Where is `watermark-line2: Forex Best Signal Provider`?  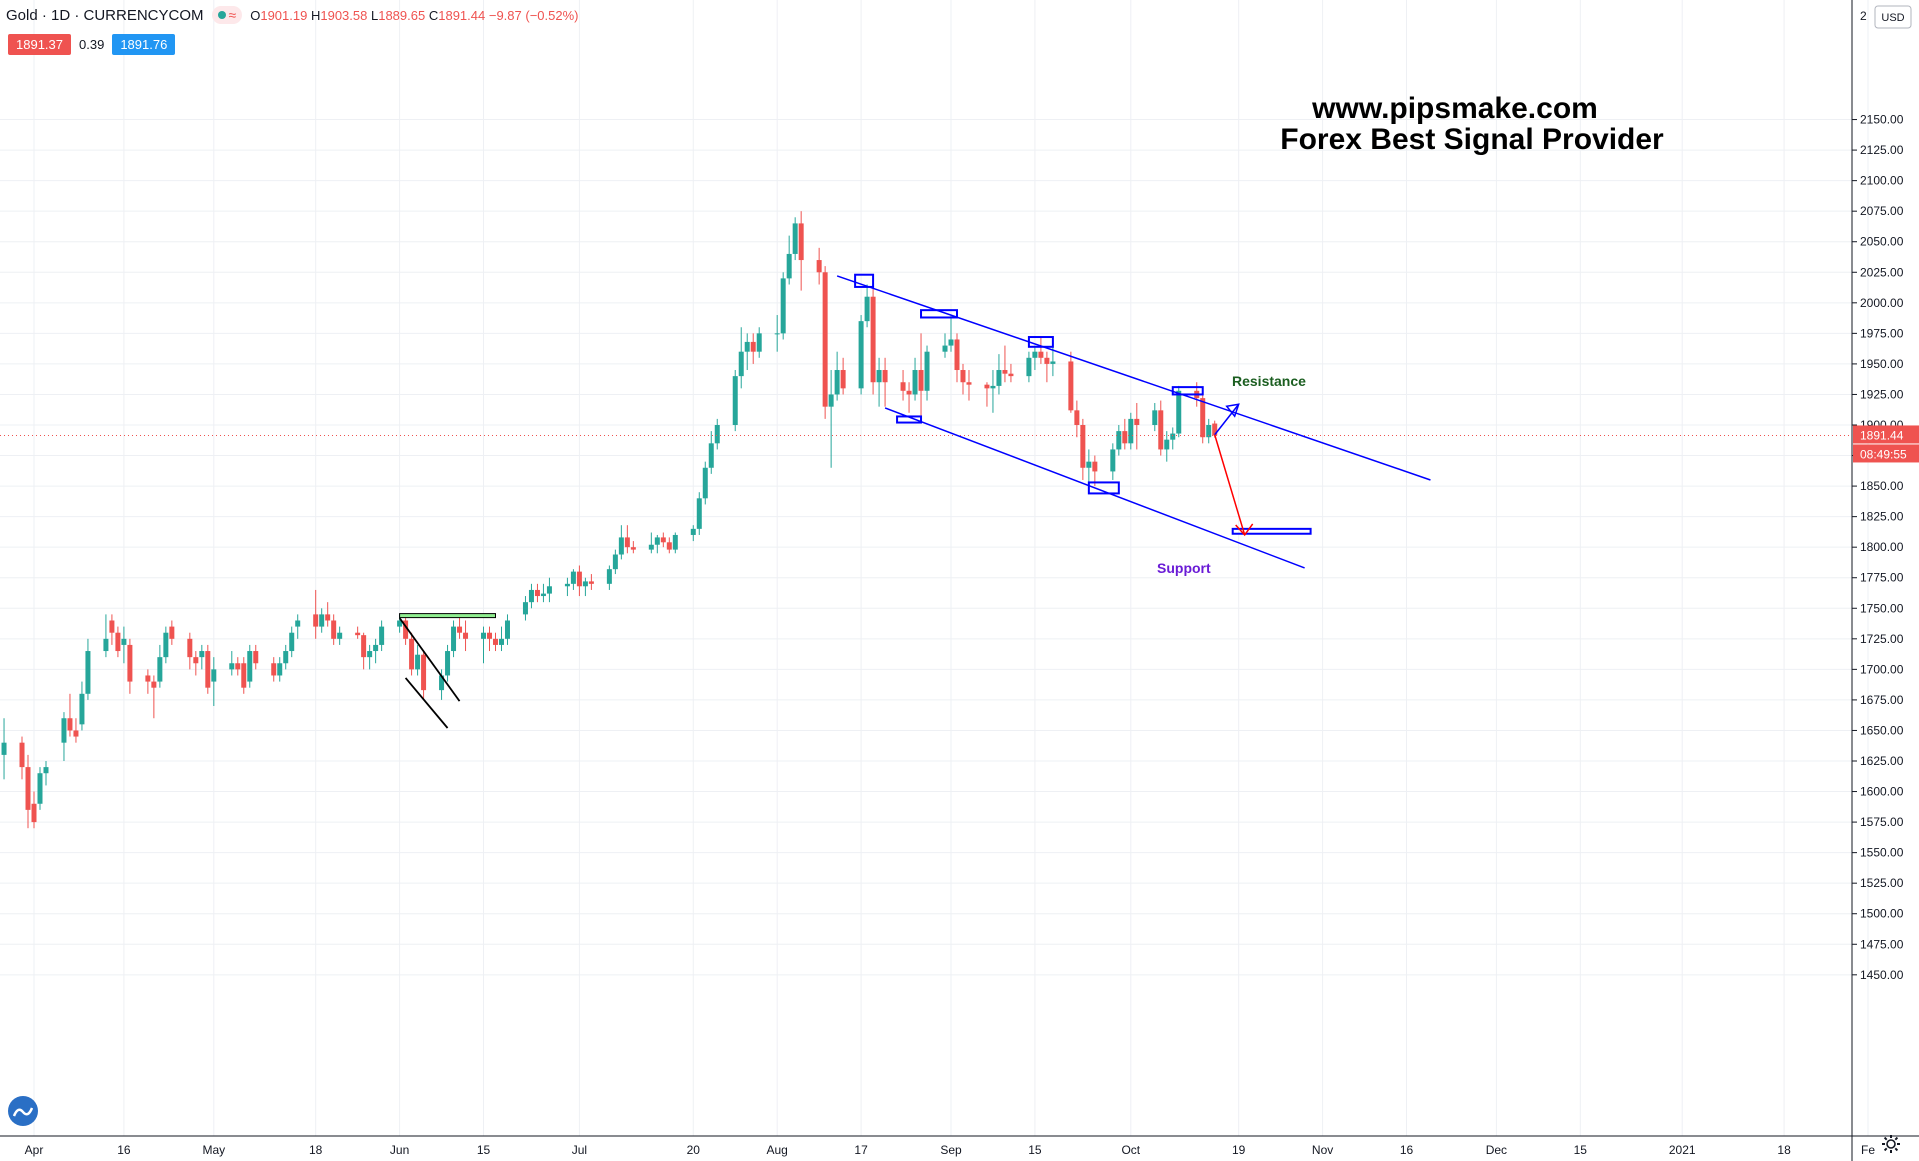
watermark-line2: Forex Best Signal Provider is located at coordinates (1472, 139).